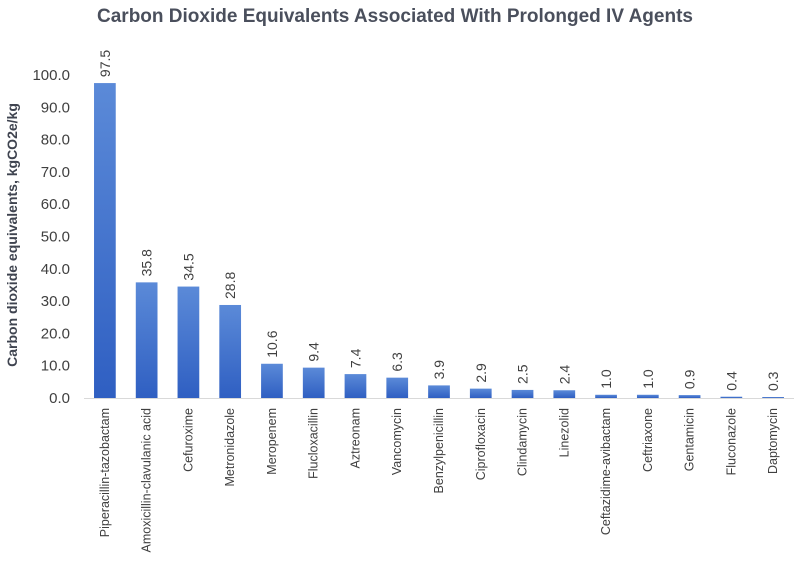 The image size is (800, 581). Describe the element at coordinates (272, 380) in the screenshot. I see `bar-meropenem` at that location.